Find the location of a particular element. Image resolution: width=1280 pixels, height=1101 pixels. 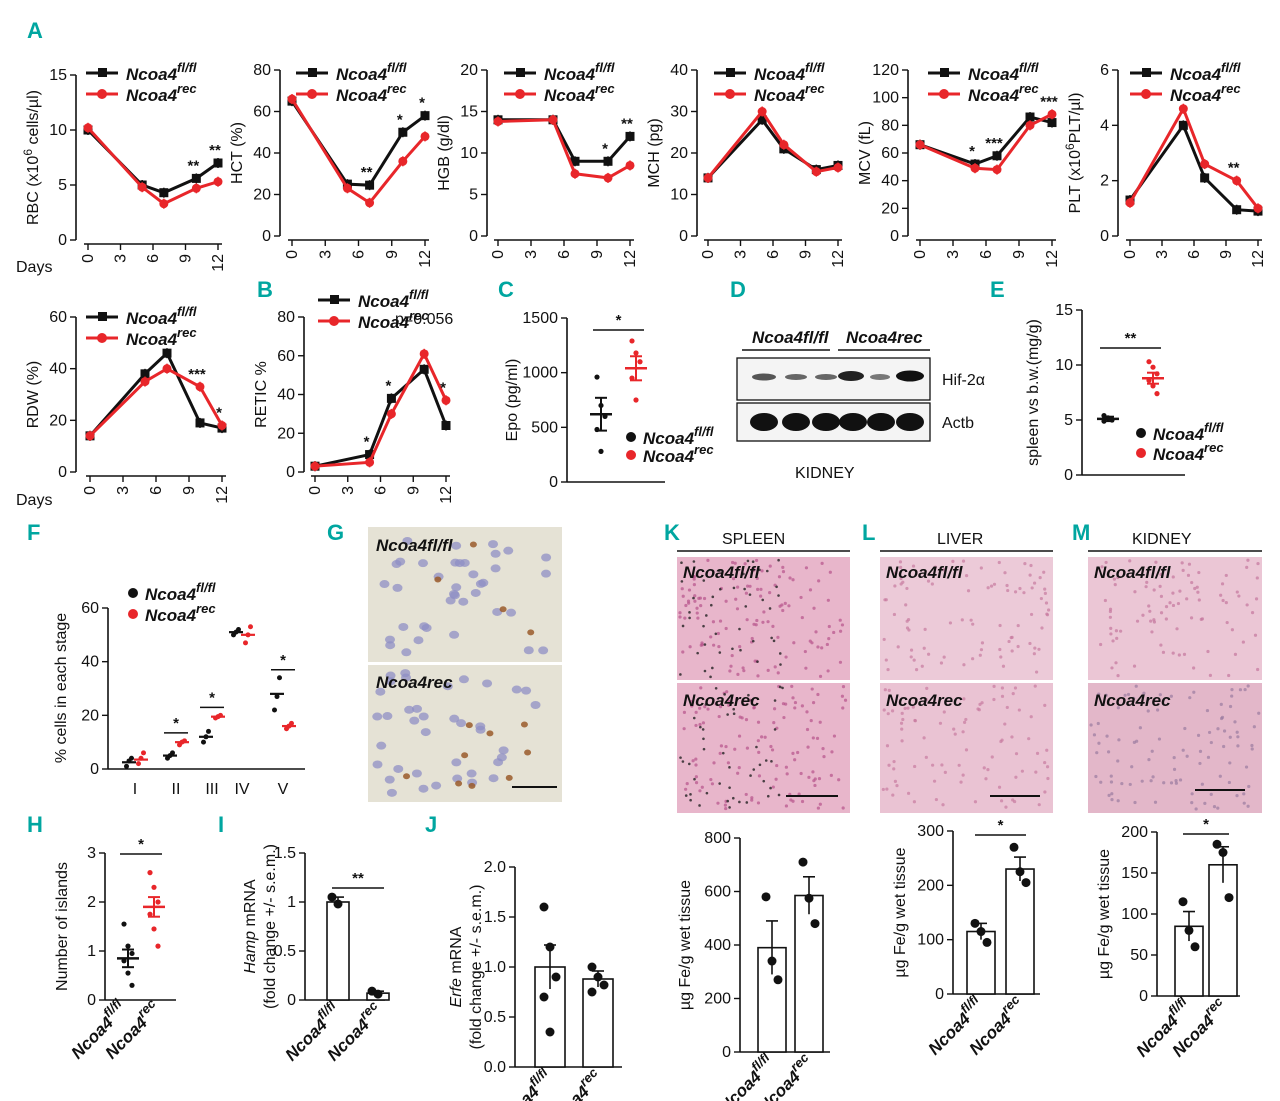

A-MCH-ytick-label: 30 is located at coordinates (679, 112).